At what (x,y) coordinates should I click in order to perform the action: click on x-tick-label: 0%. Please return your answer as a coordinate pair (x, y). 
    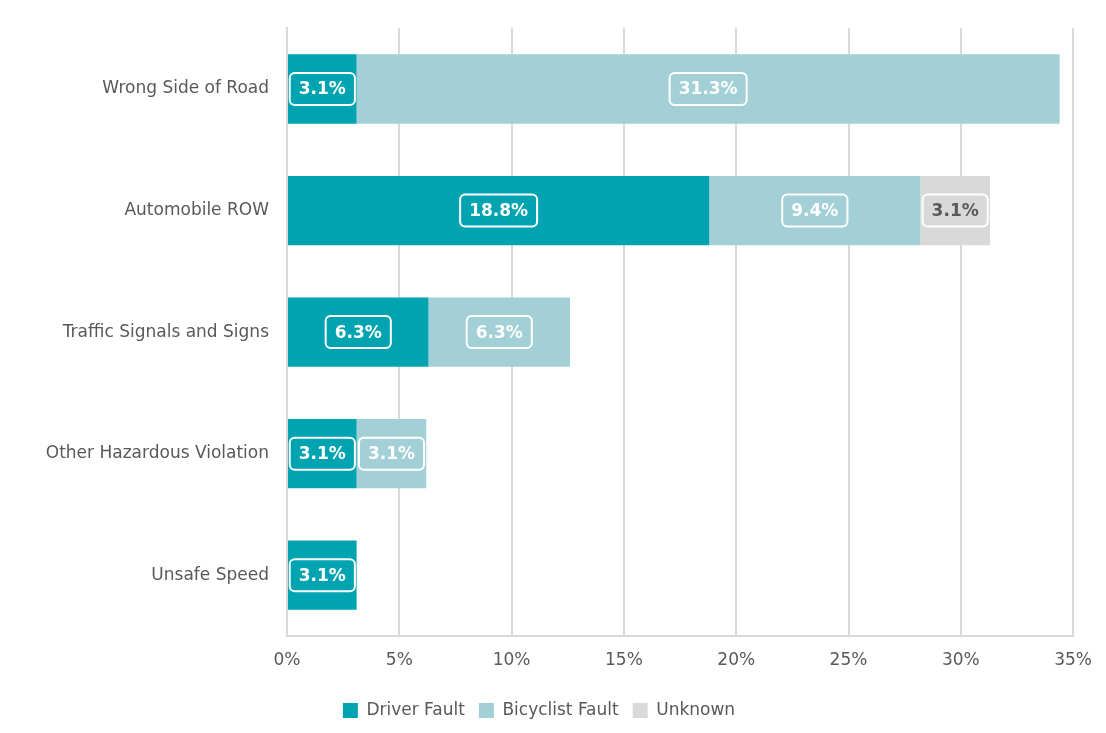
    Looking at the image, I should click on (287, 658).